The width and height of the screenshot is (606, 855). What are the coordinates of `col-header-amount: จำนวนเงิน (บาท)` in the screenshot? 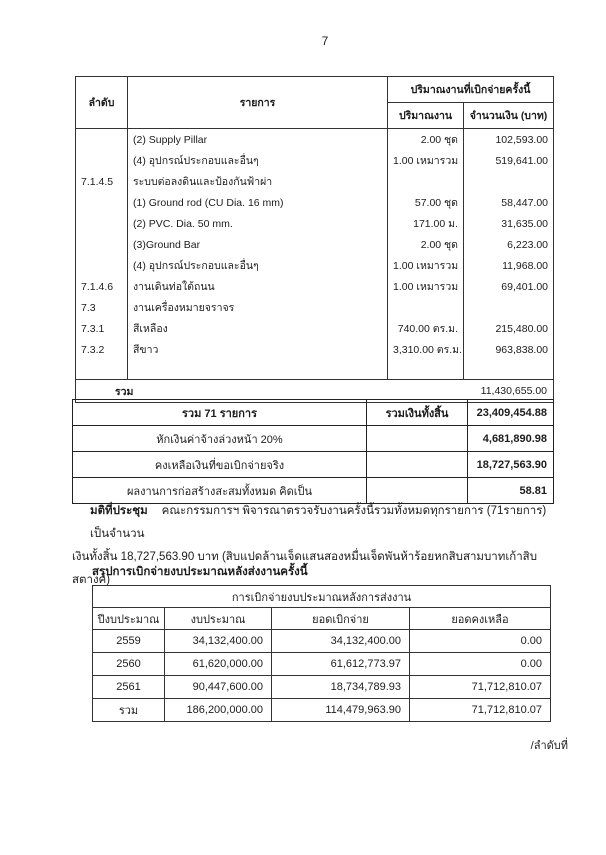 It's located at (508, 115).